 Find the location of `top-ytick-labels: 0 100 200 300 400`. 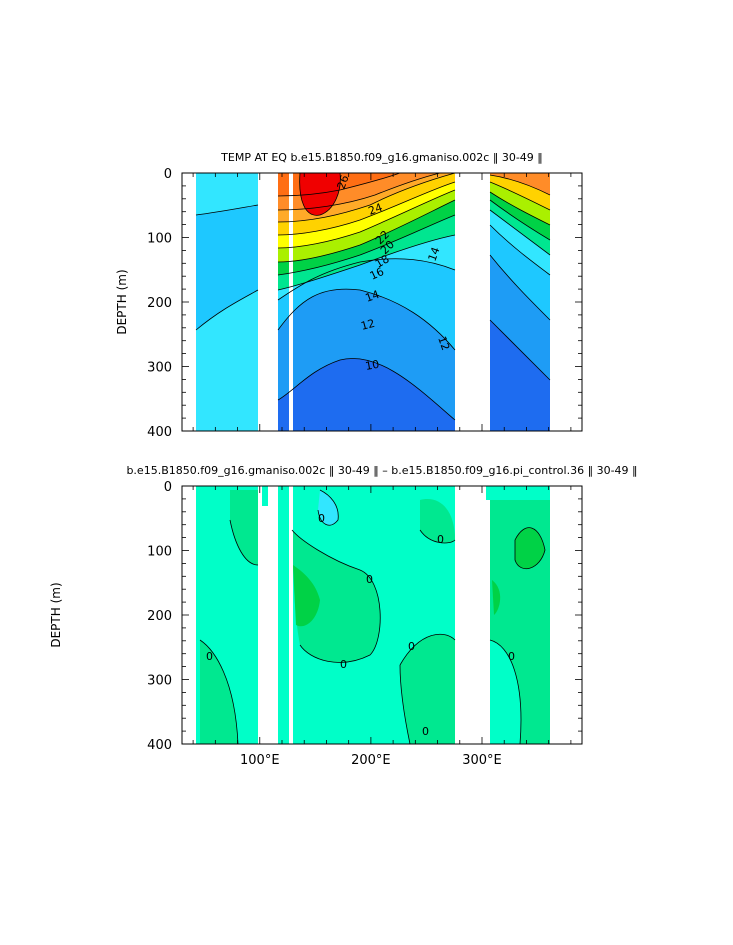

top-ytick-labels: 0 100 200 300 400 is located at coordinates (159, 303).